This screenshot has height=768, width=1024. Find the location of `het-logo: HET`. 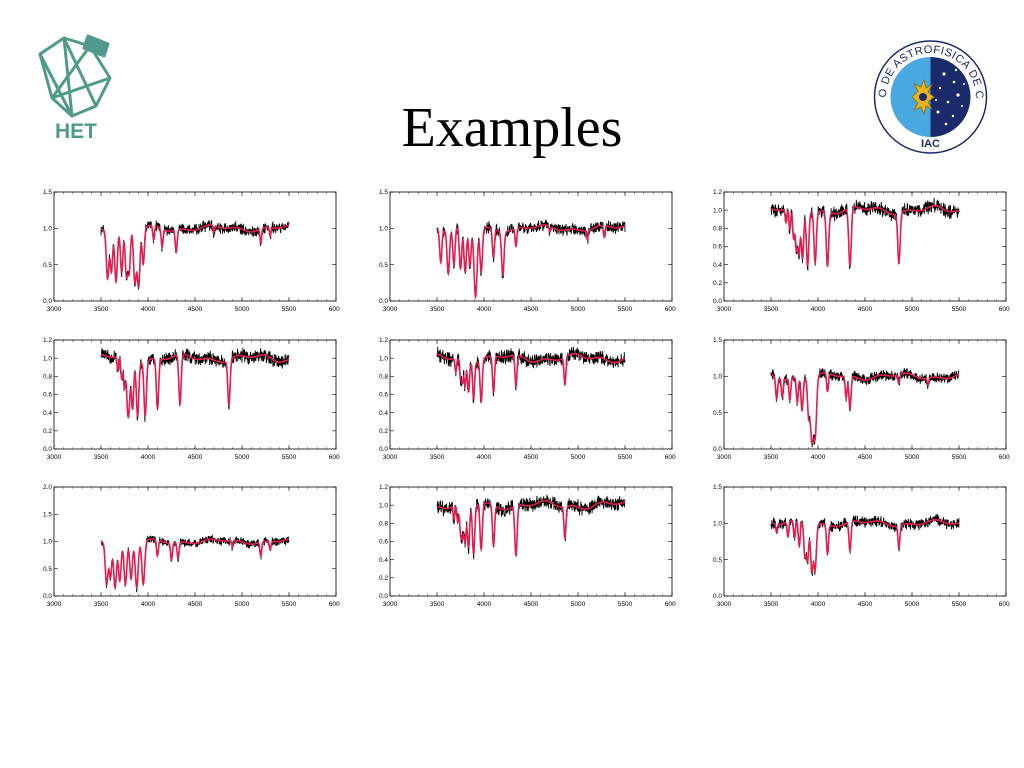

het-logo: HET is located at coordinates (76, 91).